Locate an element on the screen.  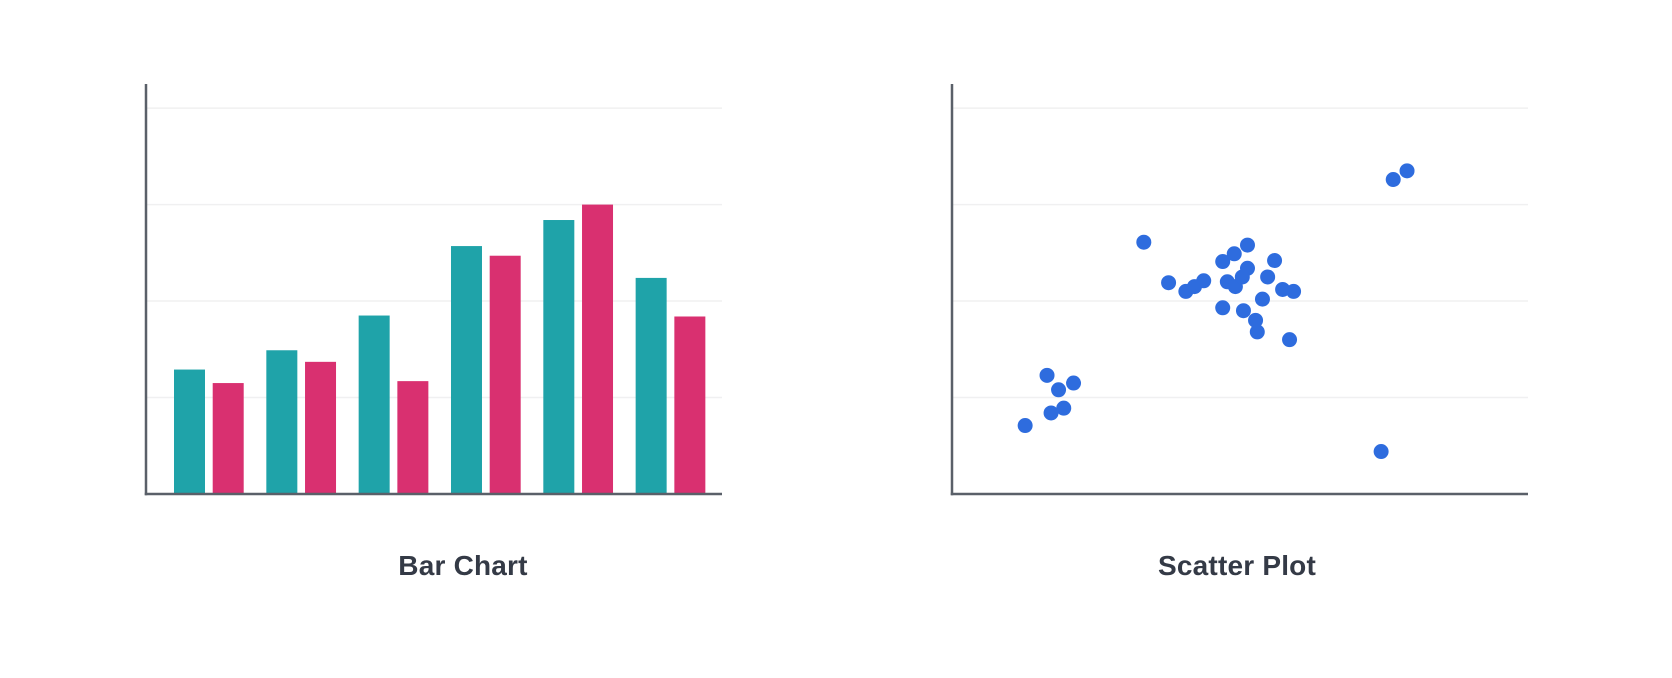
bar-chart-caption: Bar Chart is located at coordinates (463, 565).